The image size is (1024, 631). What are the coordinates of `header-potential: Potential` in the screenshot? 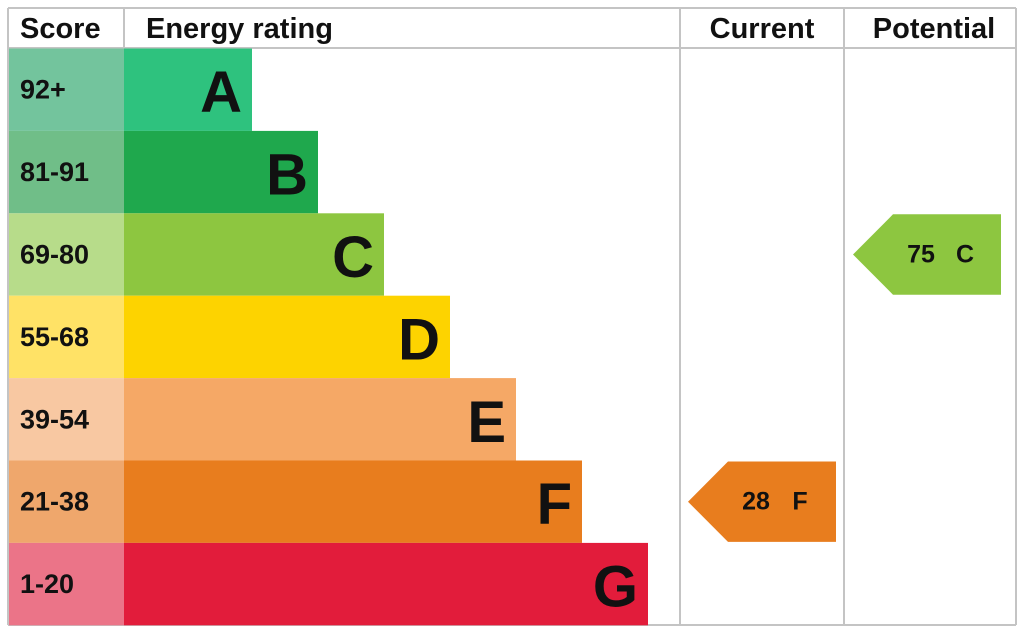 It's located at (934, 29).